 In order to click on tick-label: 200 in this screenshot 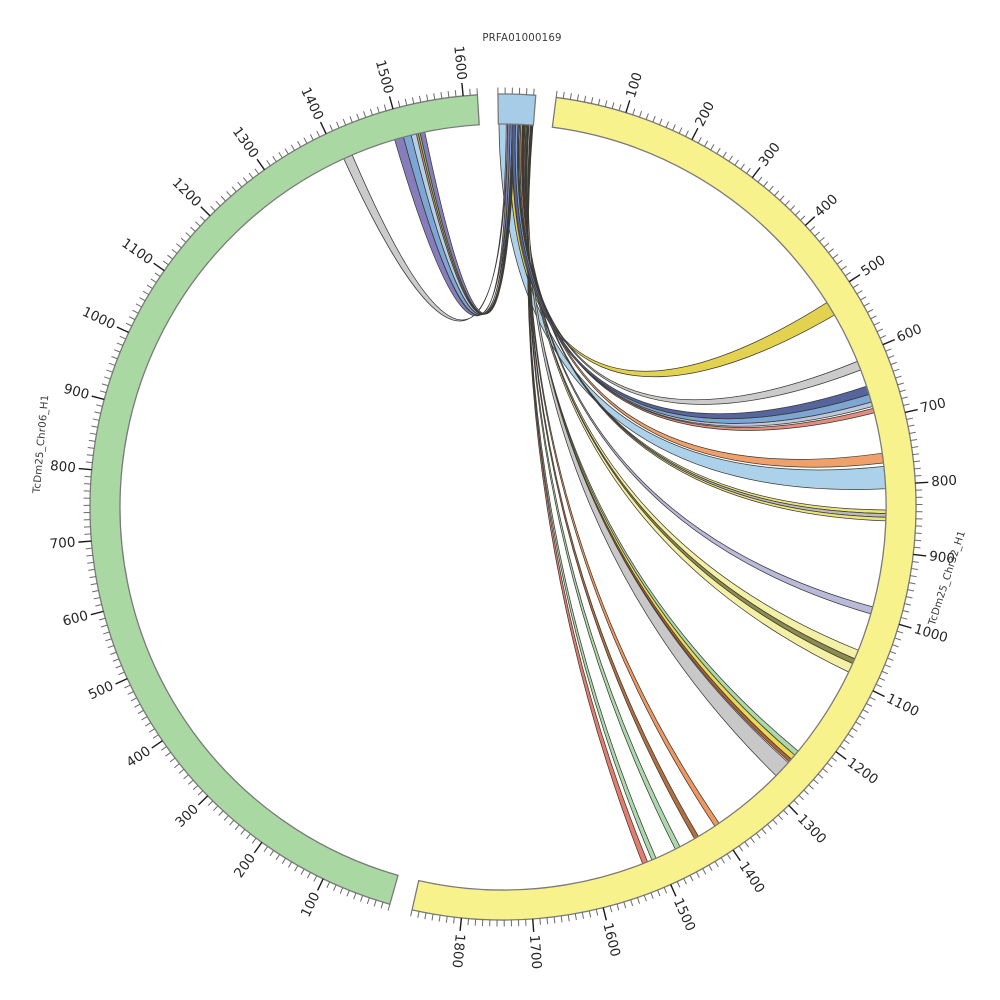, I will do `click(245, 866)`.